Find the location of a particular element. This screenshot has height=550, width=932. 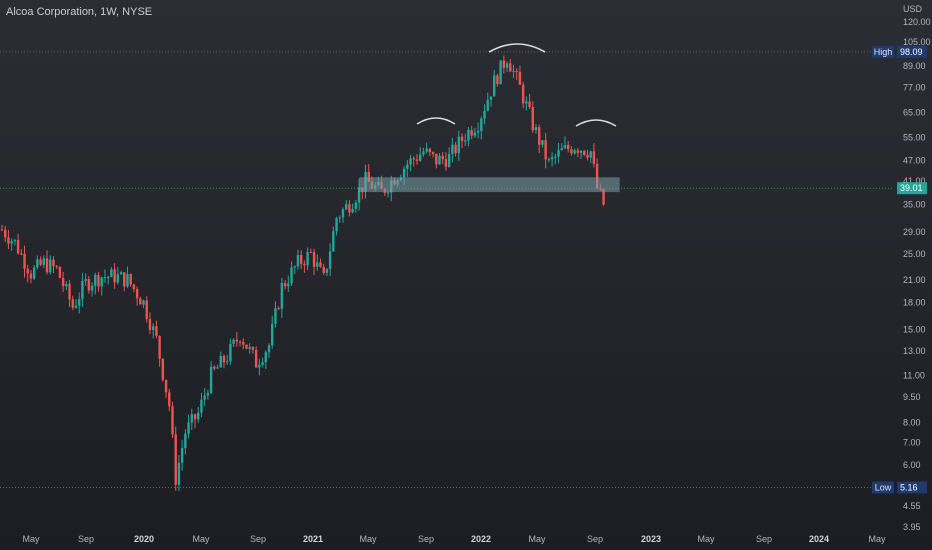

price-tick-label: 9.50 is located at coordinates (912, 397).